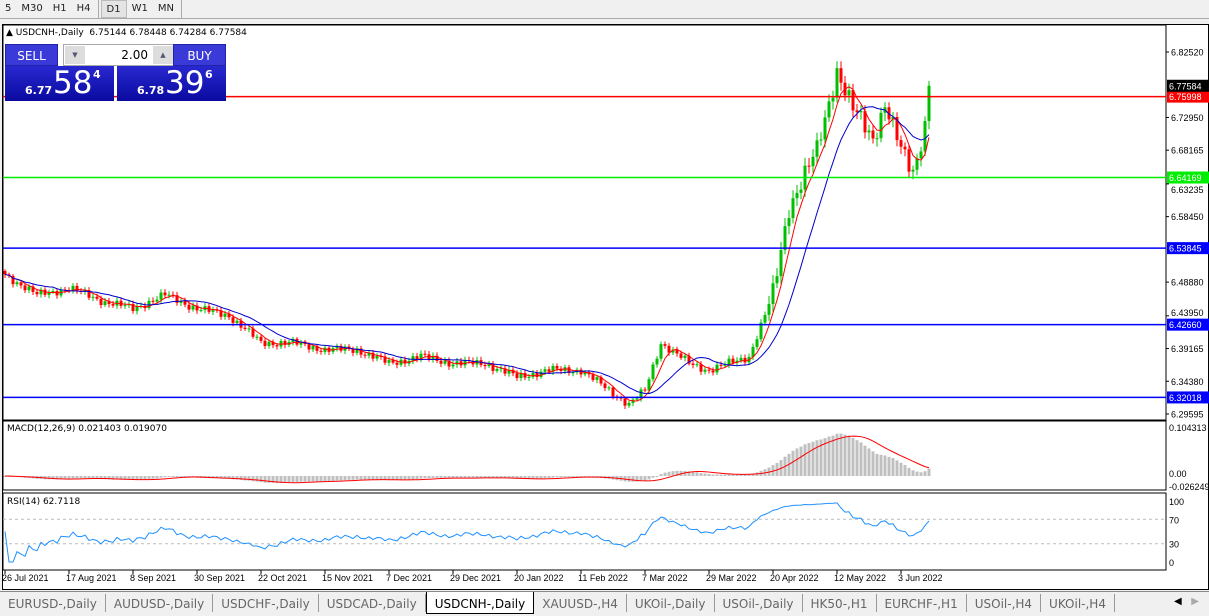 Image resolution: width=1209 pixels, height=616 pixels. I want to click on tab-usdcnh-daily: USDCNH-,Daily, so click(480, 603).